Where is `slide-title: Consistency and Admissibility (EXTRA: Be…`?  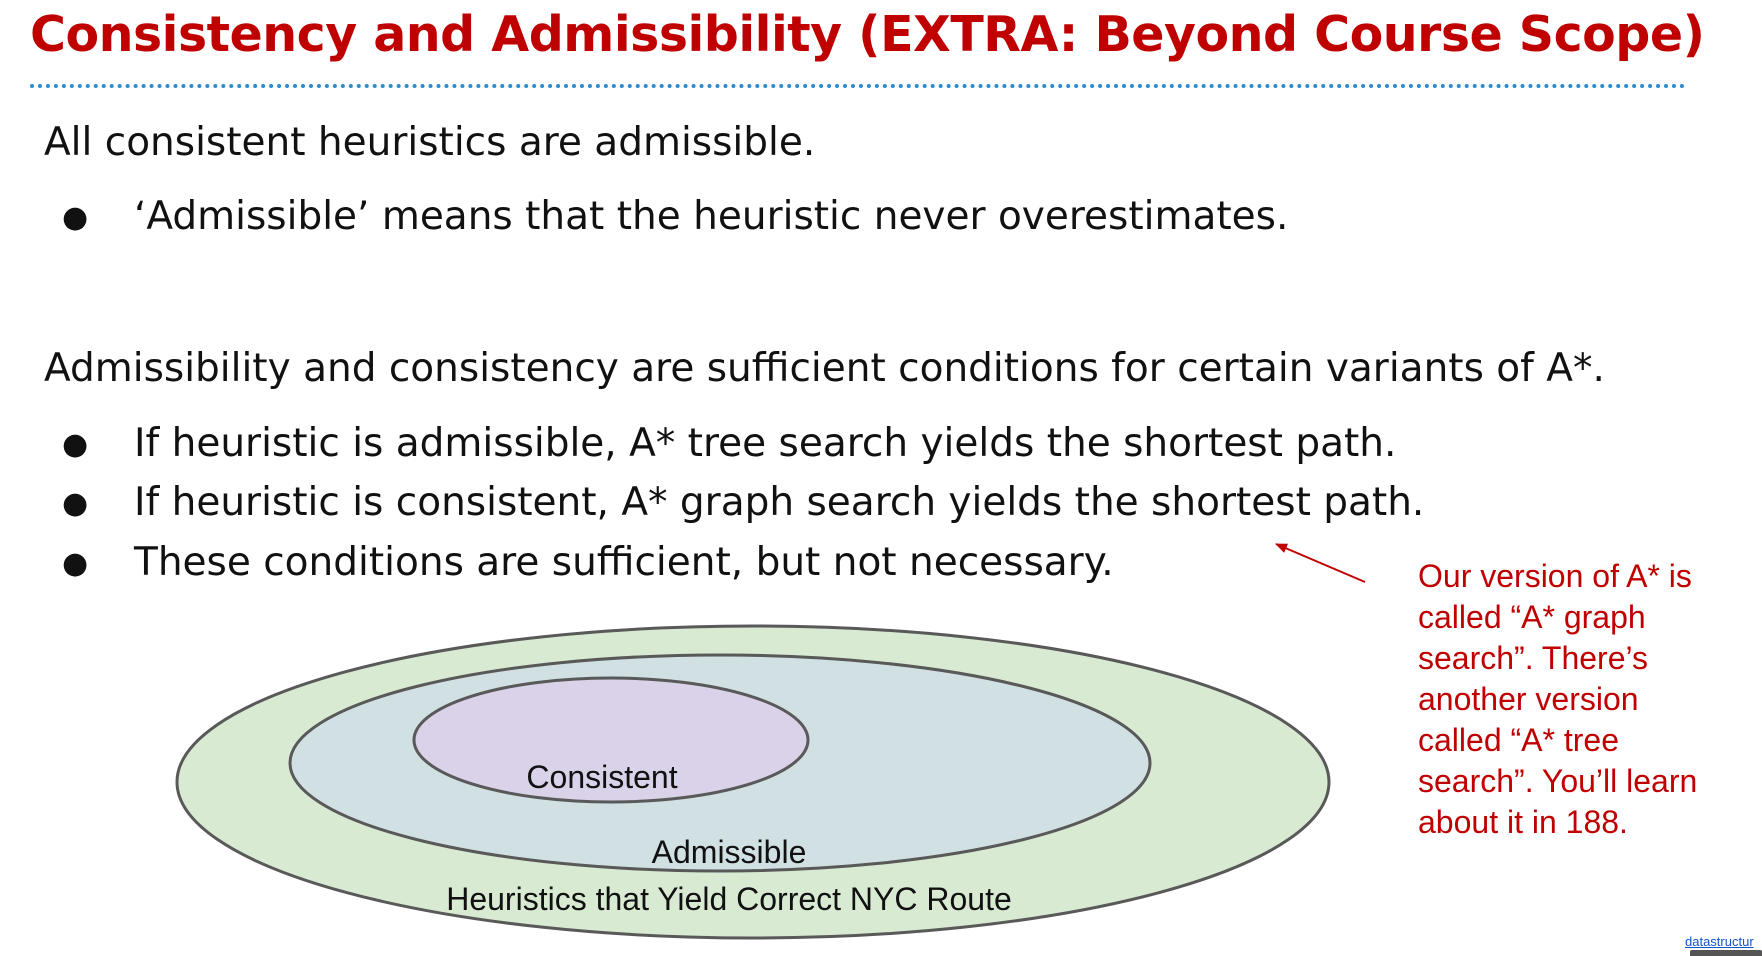 slide-title: Consistency and Admissibility (EXTRA: Be… is located at coordinates (867, 34).